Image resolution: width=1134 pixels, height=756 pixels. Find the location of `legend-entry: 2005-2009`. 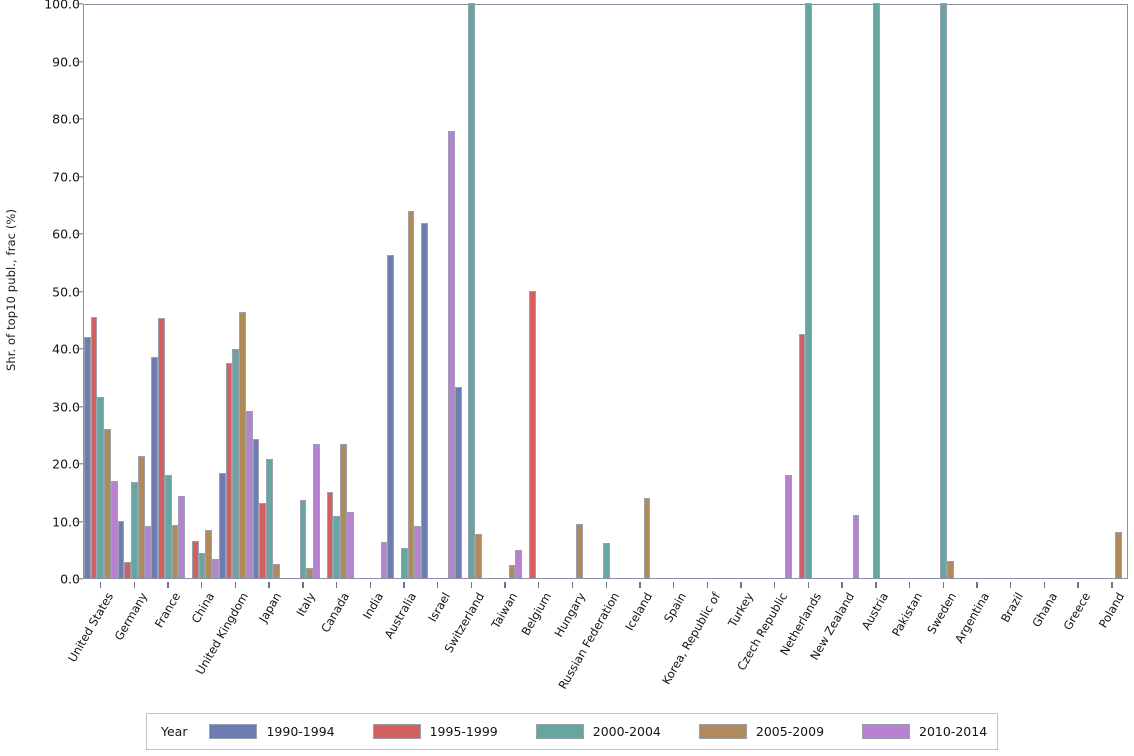

legend-entry: 2005-2009 is located at coordinates (761, 731).